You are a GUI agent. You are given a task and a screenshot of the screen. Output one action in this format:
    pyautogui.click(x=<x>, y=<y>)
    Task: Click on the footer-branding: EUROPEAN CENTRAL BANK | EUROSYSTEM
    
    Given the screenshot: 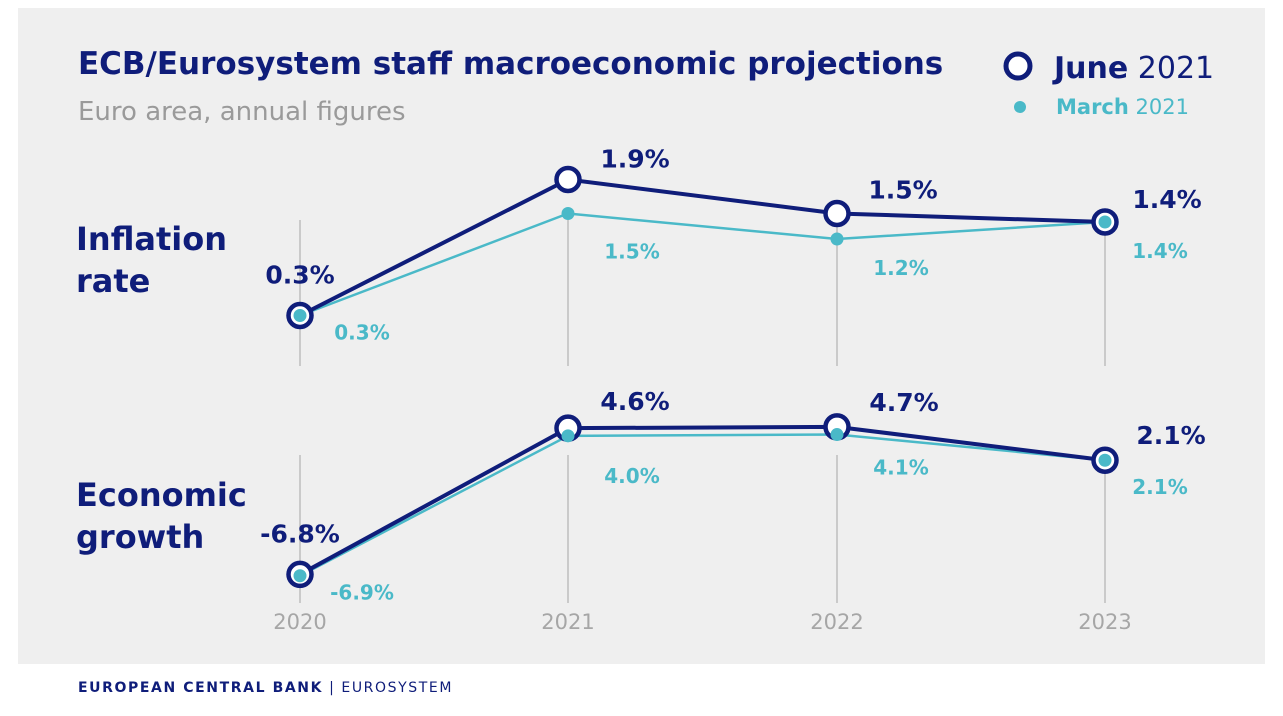 What is the action you would take?
    pyautogui.click(x=265, y=688)
    